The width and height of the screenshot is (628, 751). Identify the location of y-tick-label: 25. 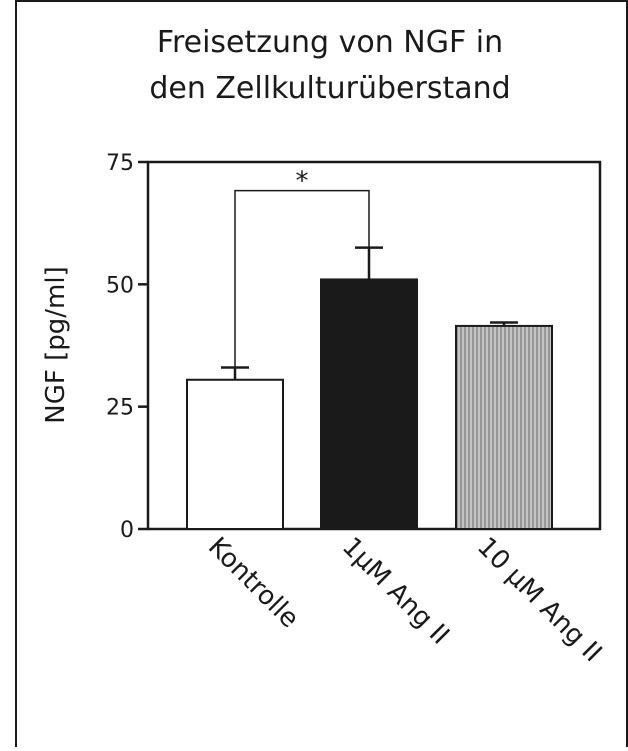
(120, 408).